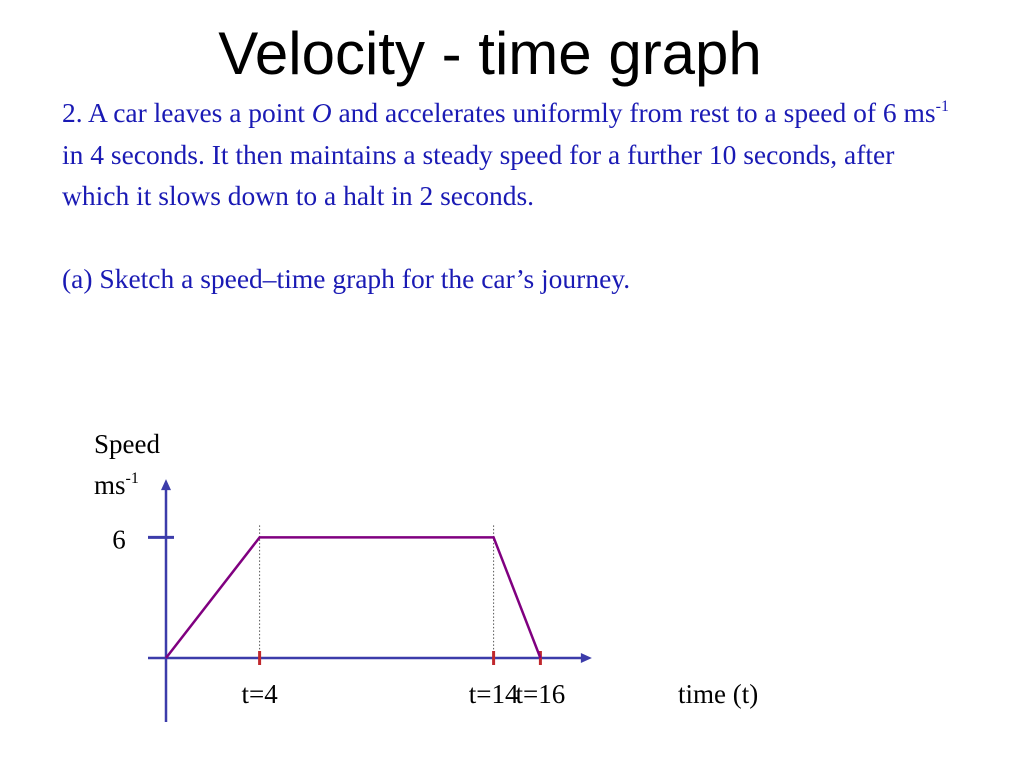  What do you see at coordinates (321, 112) in the screenshot?
I see `point-o: O` at bounding box center [321, 112].